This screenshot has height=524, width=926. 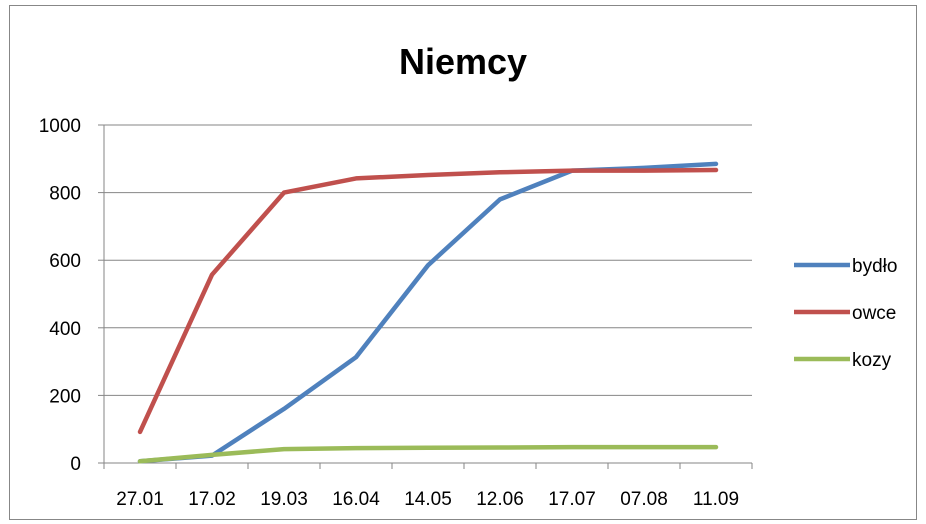 I want to click on y-tick-label: 600, so click(x=65, y=261).